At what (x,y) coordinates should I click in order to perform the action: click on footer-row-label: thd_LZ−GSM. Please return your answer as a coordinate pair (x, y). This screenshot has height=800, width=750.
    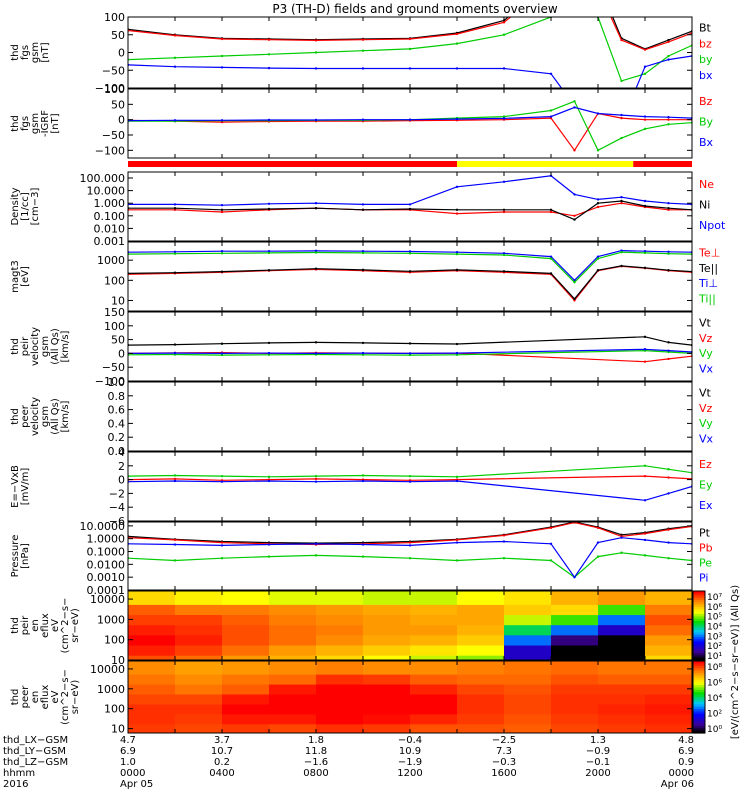
    Looking at the image, I should click on (35, 762).